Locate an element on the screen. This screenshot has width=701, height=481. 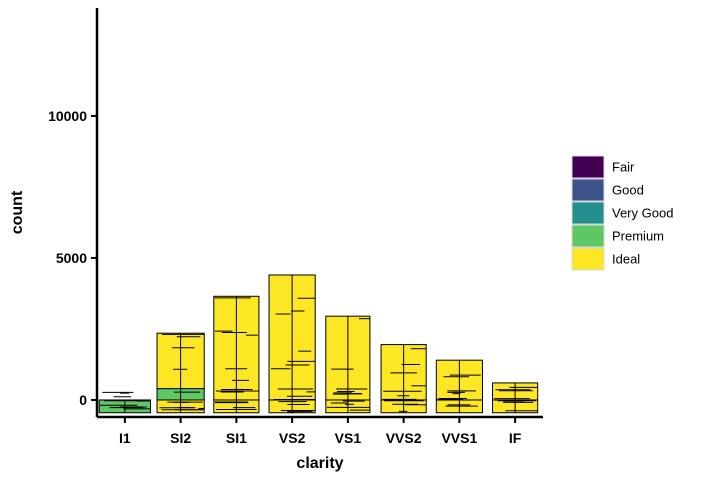
x-tick-label: SI2 is located at coordinates (180, 438).